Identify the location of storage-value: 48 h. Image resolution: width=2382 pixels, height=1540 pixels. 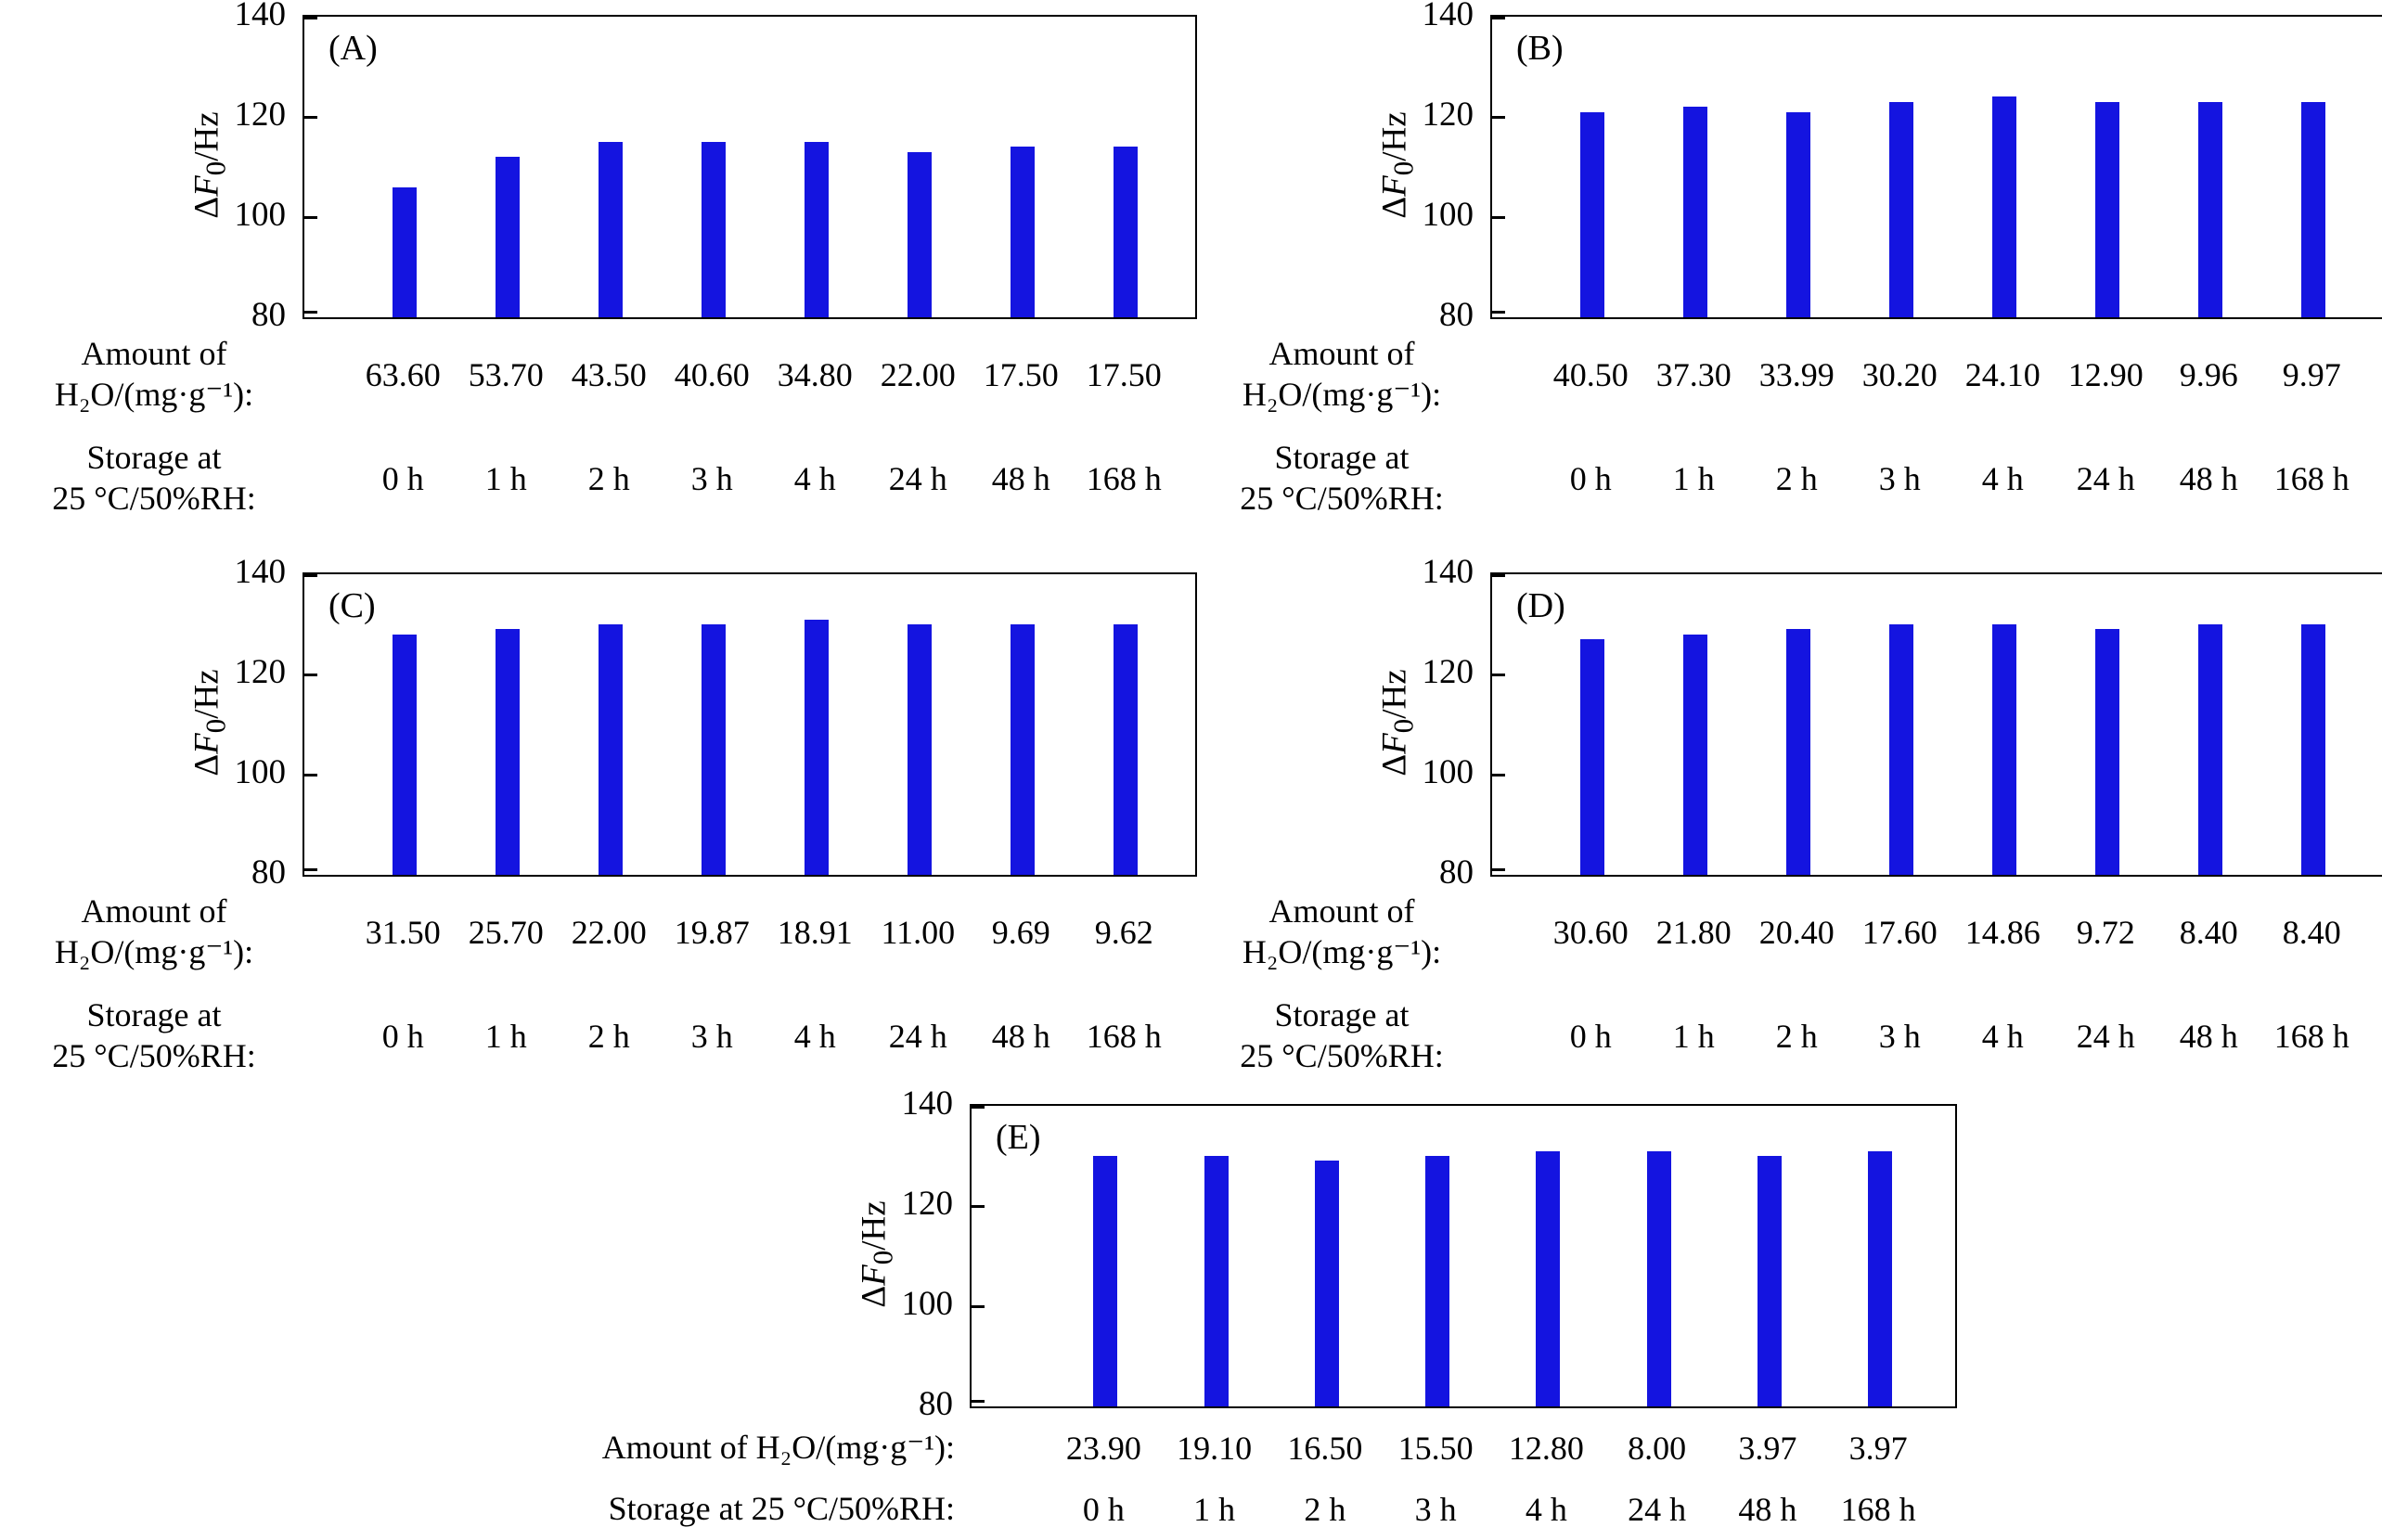
(1020, 479).